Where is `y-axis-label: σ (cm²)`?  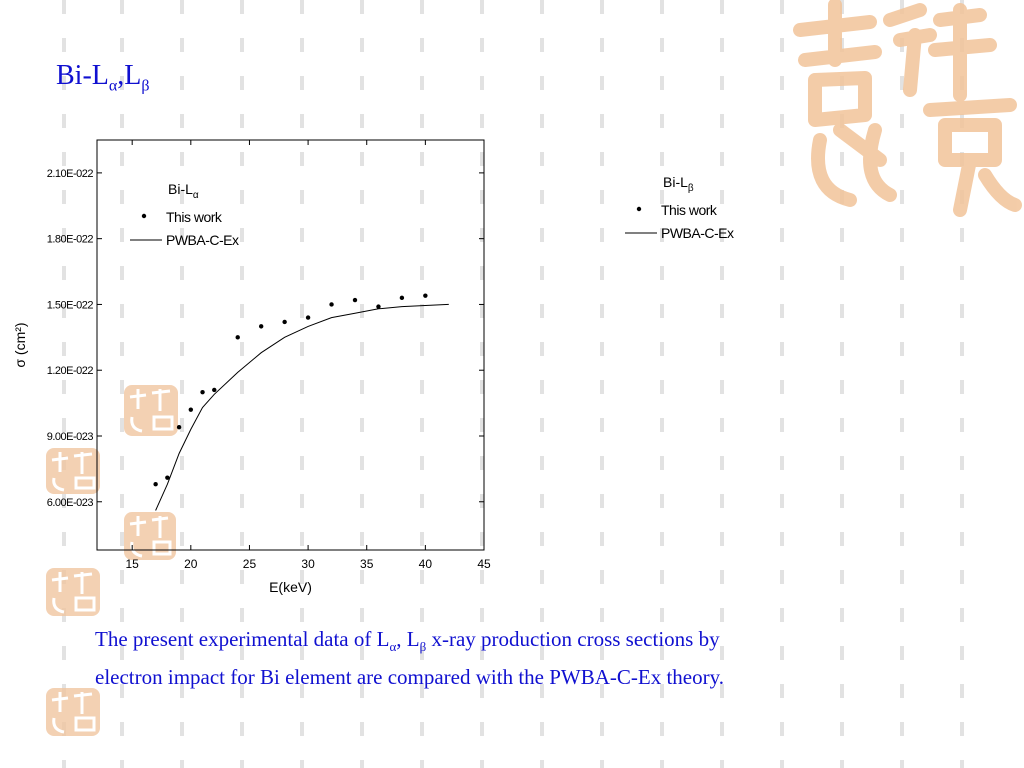
y-axis-label: σ (cm²) is located at coordinates (20, 344).